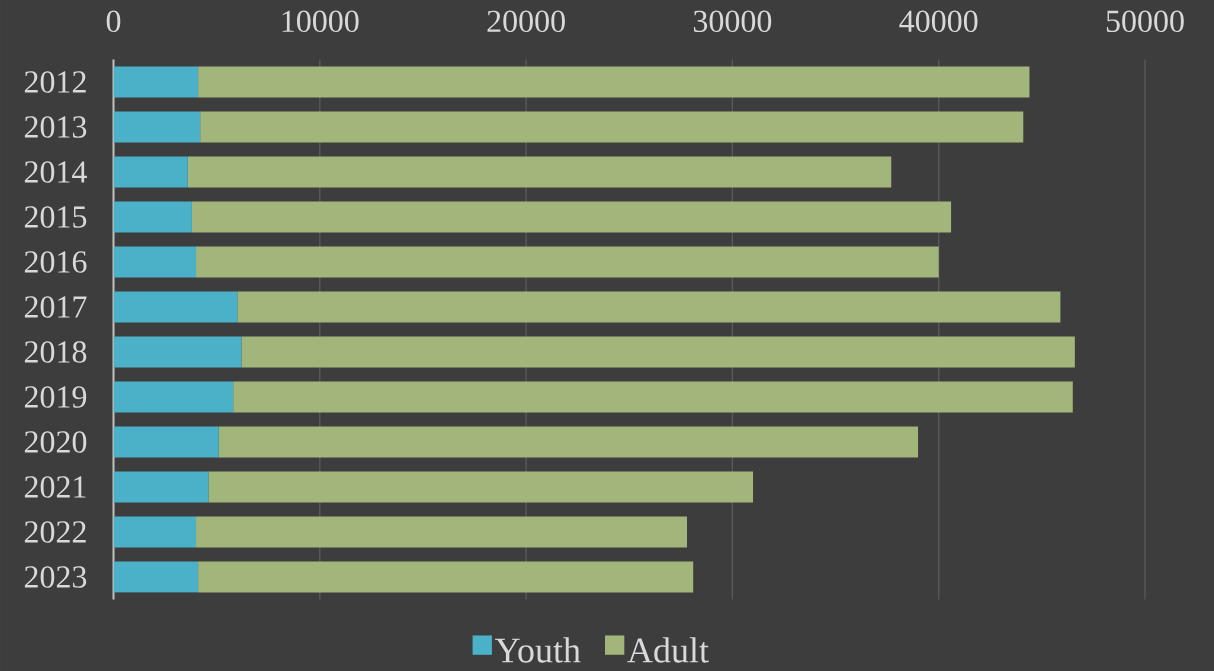  What do you see at coordinates (55, 307) in the screenshot?
I see `y-tick-label: 2017` at bounding box center [55, 307].